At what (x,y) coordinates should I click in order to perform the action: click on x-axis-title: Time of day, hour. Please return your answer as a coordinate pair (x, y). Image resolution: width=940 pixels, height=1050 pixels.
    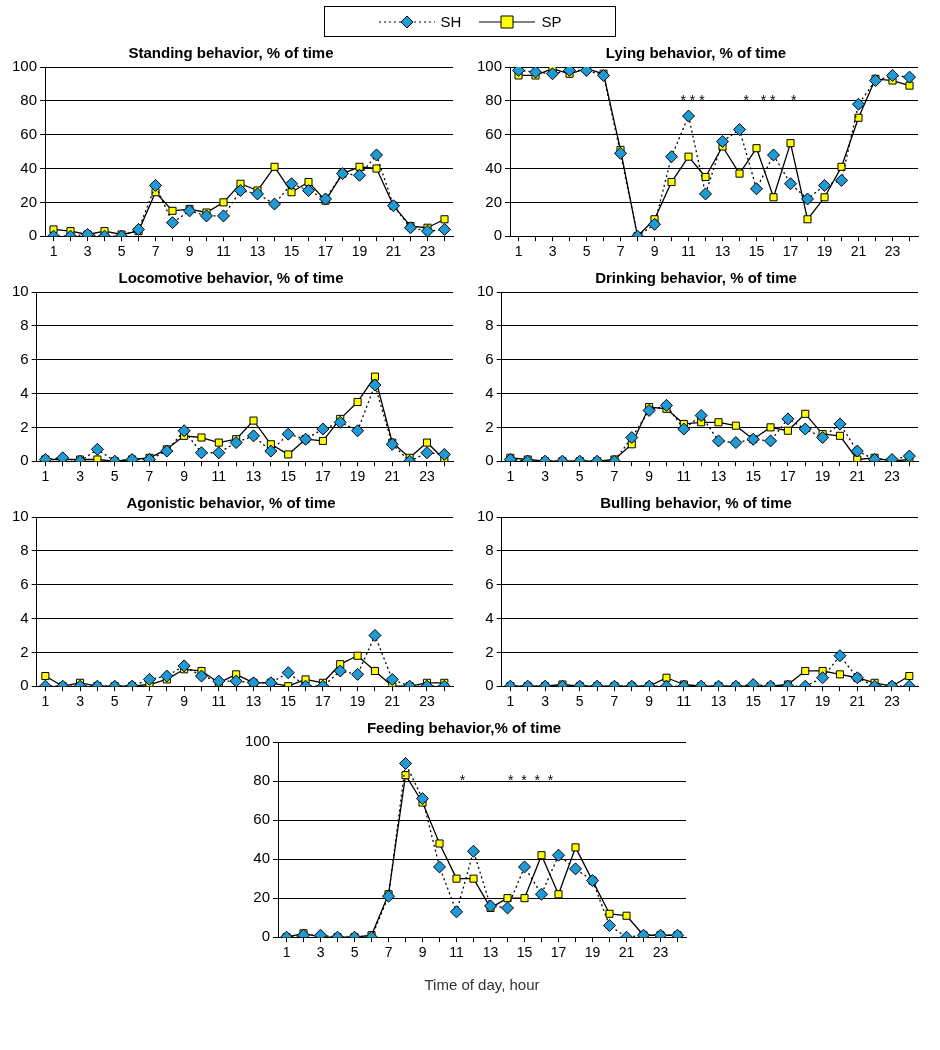
    Looking at the image, I should click on (481, 985).